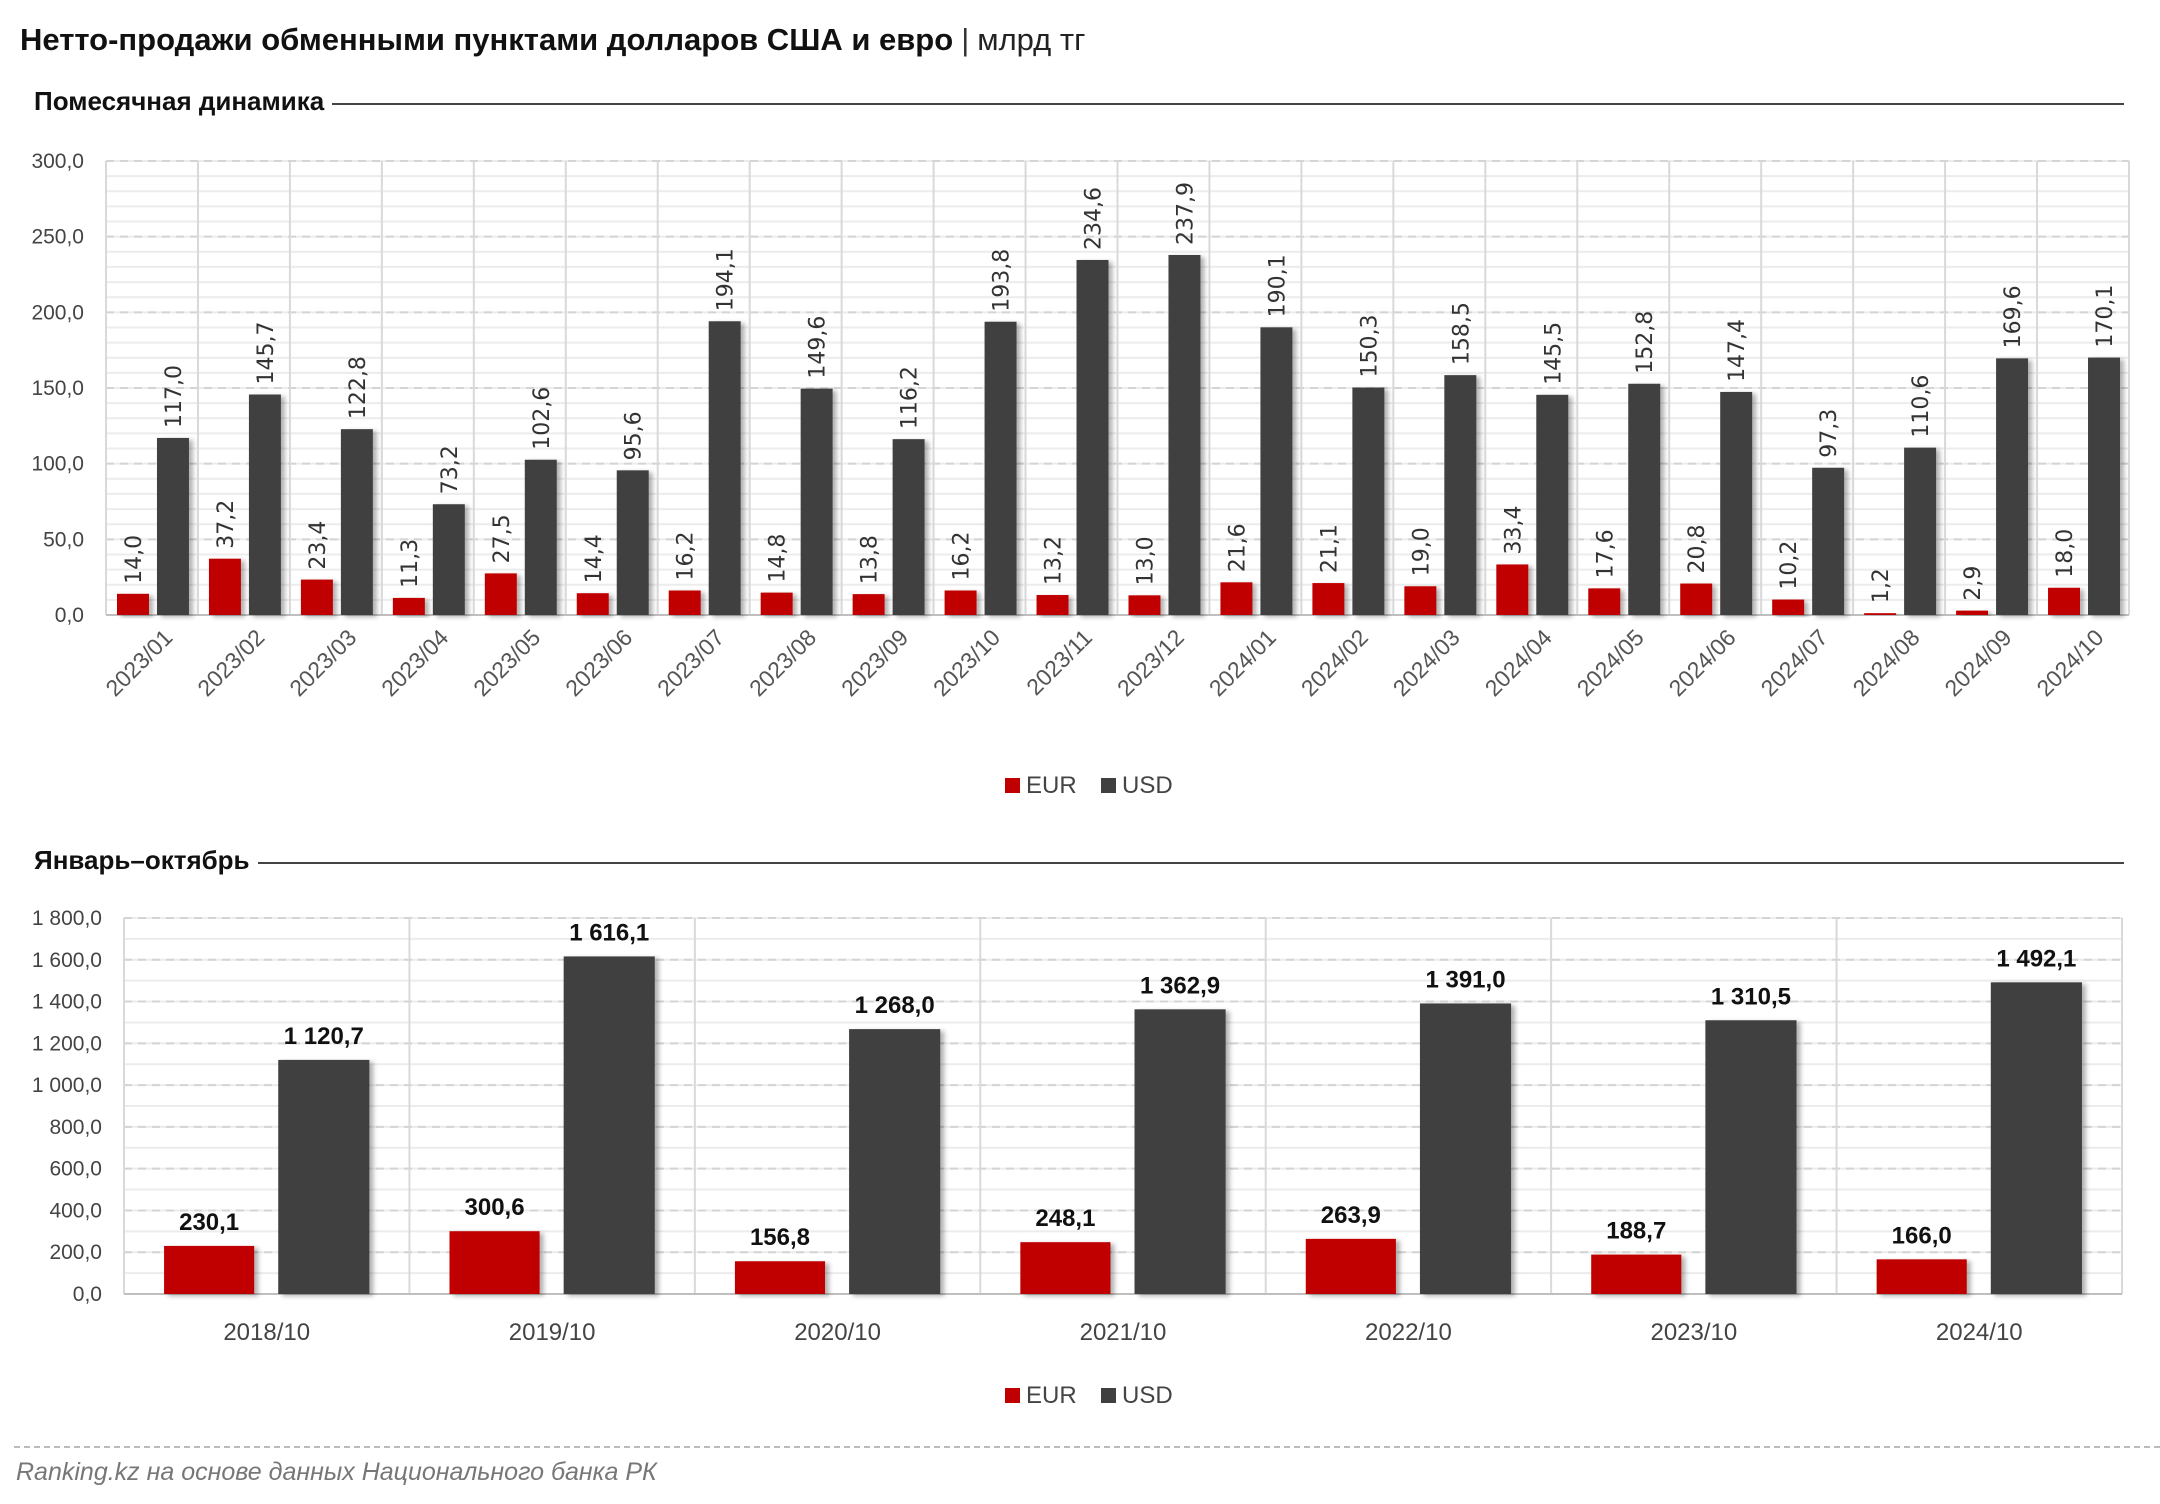 The width and height of the screenshot is (2160, 1504). Describe the element at coordinates (174, 396) in the screenshot. I see `data-label-usd: 117,0` at that location.